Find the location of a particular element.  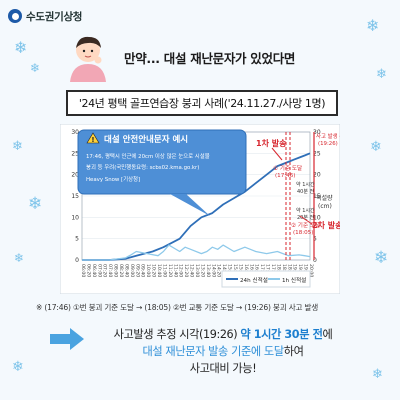

chart-legend: 24h 신적설 1h 신적설 is located at coordinates (266, 279).